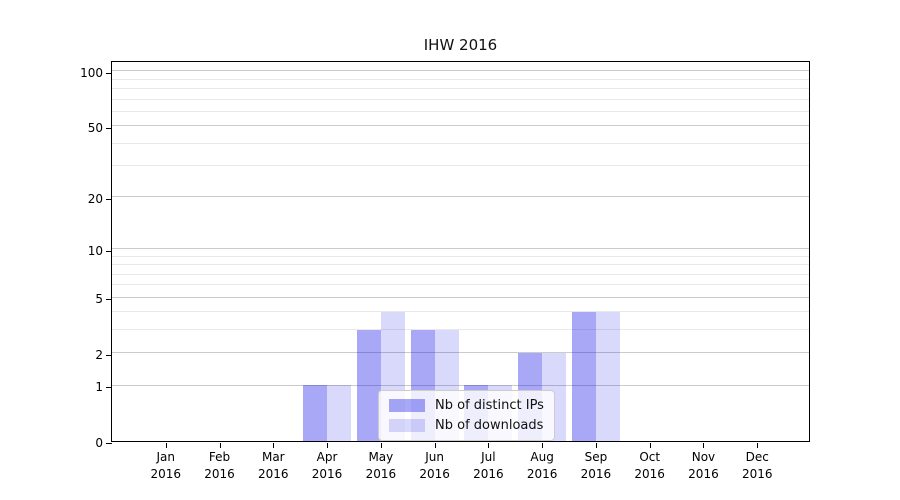 This screenshot has height=500, width=900. Describe the element at coordinates (488, 465) in the screenshot. I see `x-tick-label: Jul 2016` at that location.